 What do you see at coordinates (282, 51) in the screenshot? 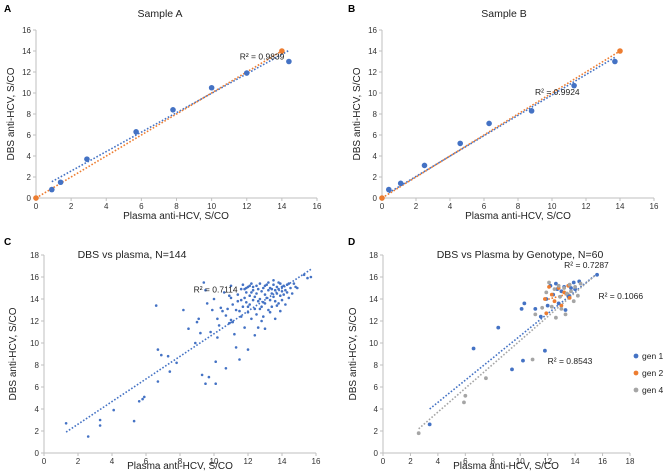
I see `data-point-orange` at bounding box center [282, 51].